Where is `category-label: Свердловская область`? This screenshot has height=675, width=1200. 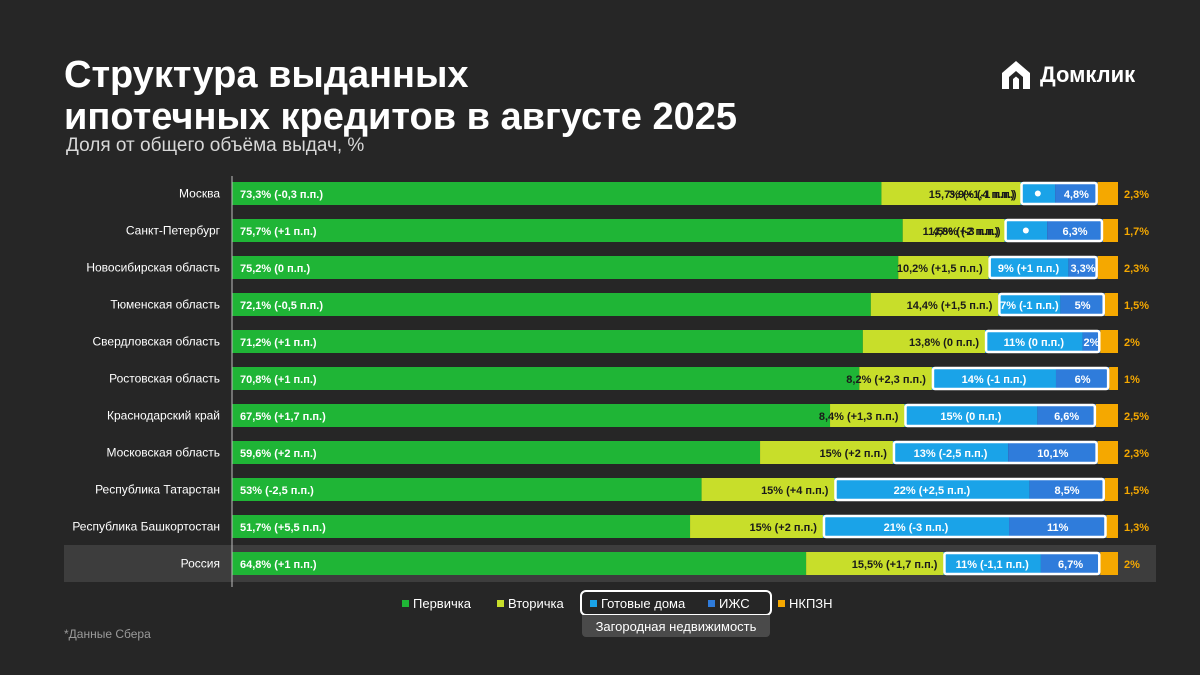 category-label: Свердловская область is located at coordinates (156, 342).